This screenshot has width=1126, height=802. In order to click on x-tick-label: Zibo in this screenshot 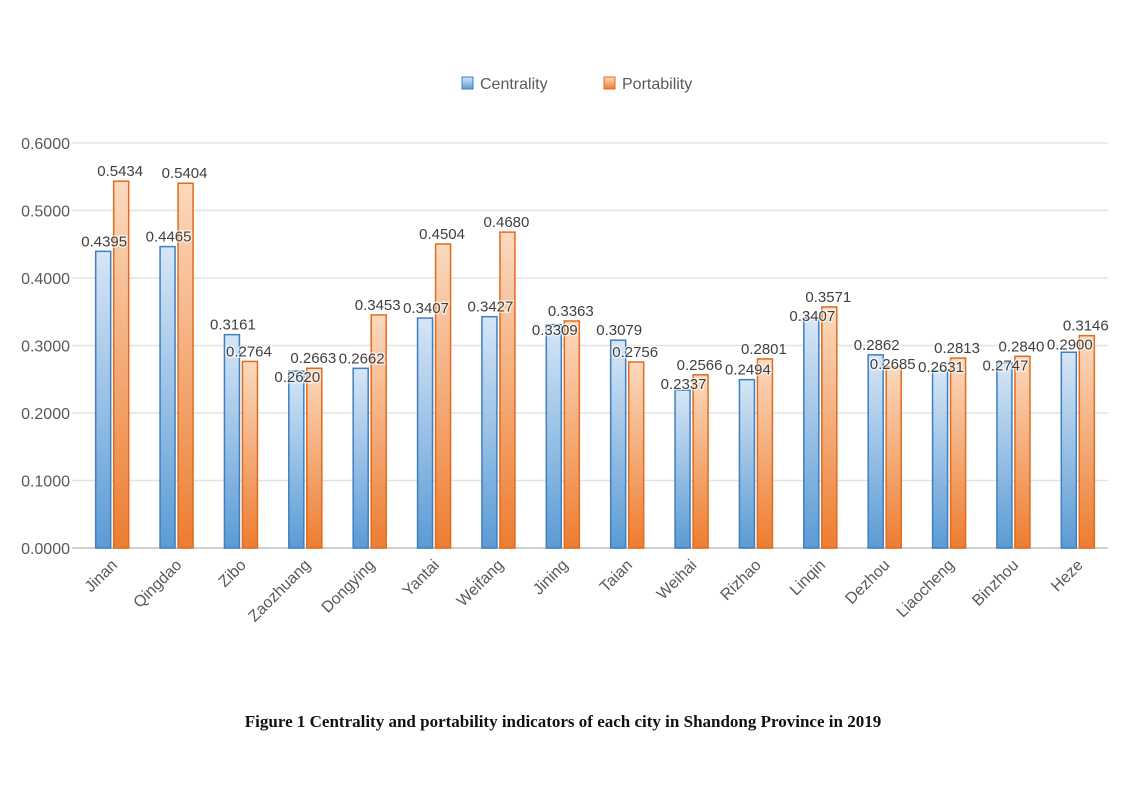, I will do `click(233, 574)`.